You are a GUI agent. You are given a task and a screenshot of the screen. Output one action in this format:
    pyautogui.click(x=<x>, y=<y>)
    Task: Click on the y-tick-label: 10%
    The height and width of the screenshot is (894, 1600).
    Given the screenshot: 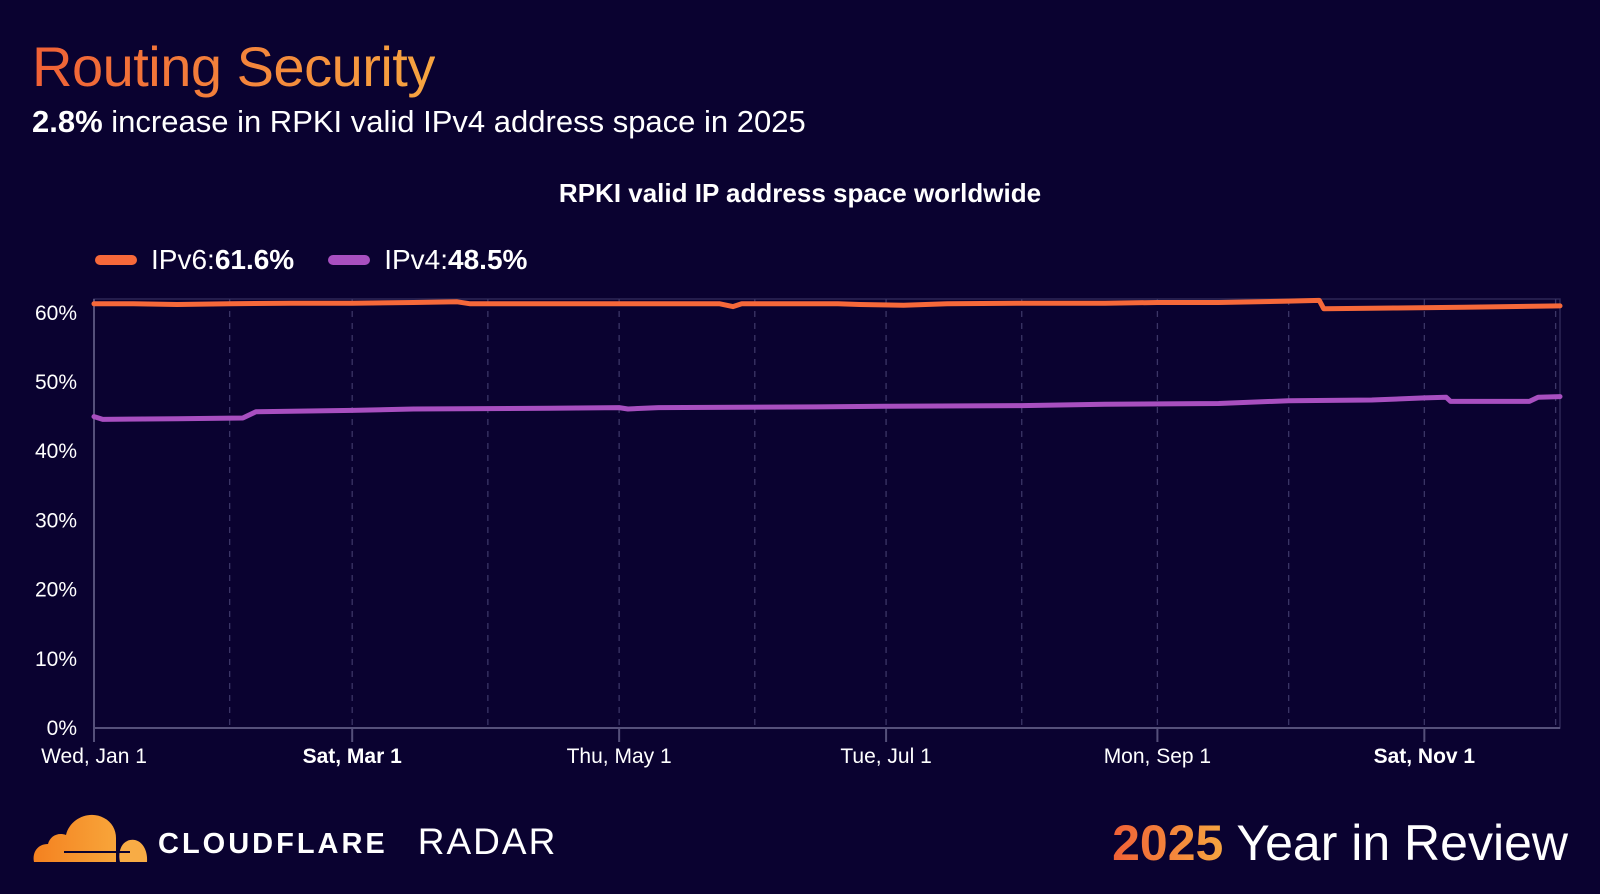 What is the action you would take?
    pyautogui.click(x=56, y=659)
    